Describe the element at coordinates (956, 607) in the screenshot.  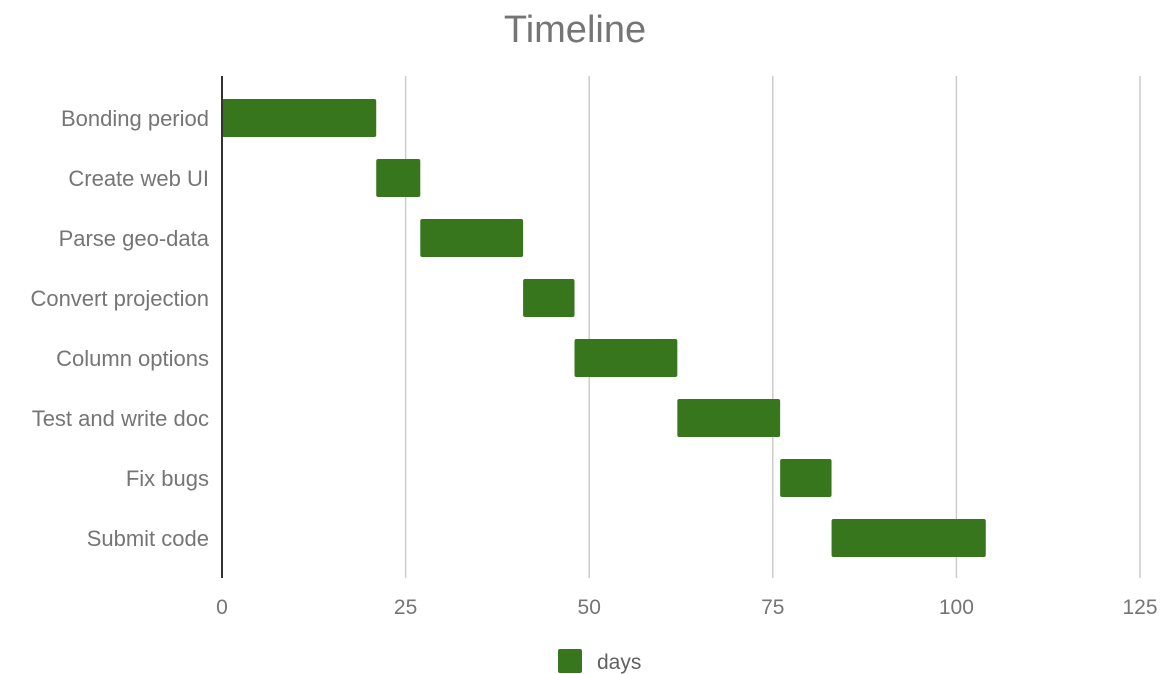
I see `x-tick-label: 100` at that location.